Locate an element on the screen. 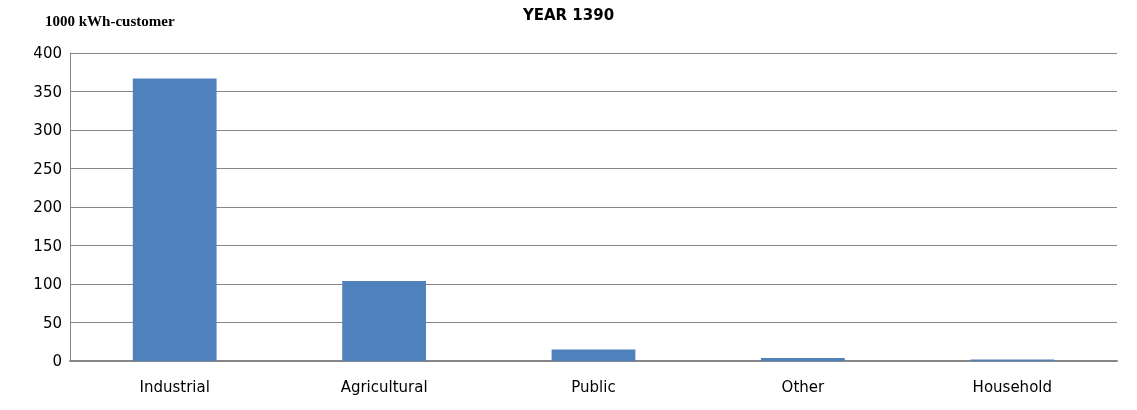 Image resolution: width=1137 pixels, height=410 pixels. y-tick-label: 100 is located at coordinates (47, 284).